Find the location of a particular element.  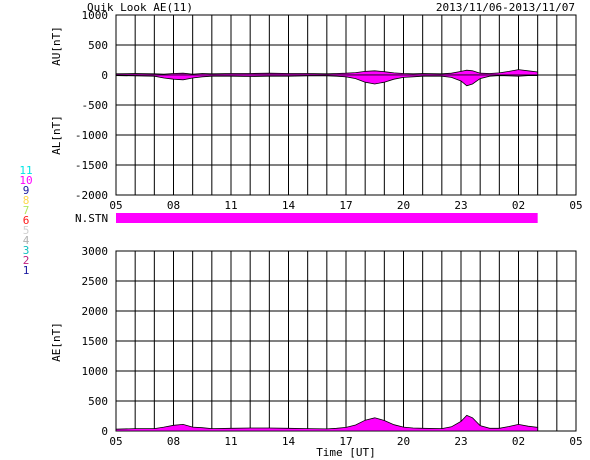

station-legend-item: 11 is located at coordinates (25, 170).